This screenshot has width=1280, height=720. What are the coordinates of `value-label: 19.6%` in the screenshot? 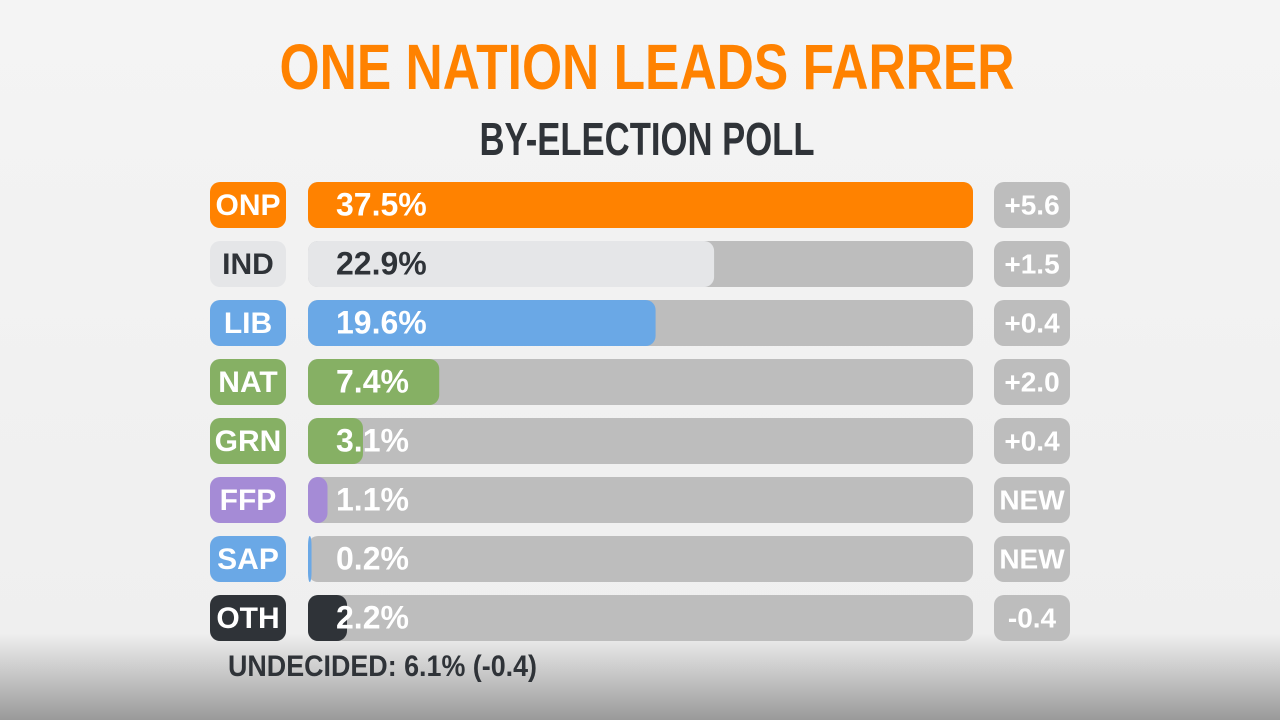 It's located at (381, 322).